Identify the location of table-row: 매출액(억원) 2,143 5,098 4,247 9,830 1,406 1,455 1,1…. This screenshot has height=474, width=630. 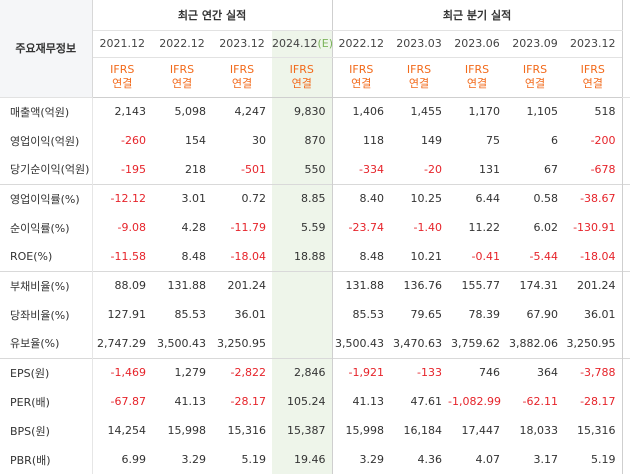
(315, 111).